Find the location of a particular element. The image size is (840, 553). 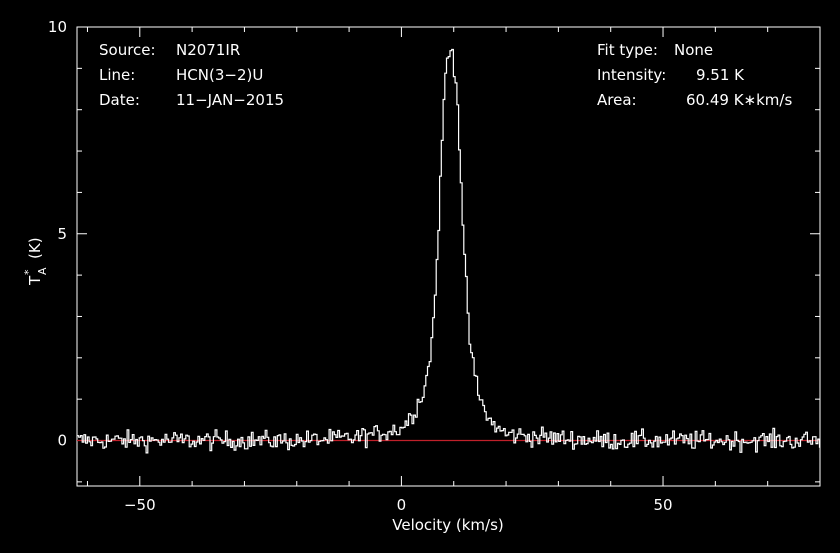

area-value: 60.49 K∗km/s is located at coordinates (739, 100).